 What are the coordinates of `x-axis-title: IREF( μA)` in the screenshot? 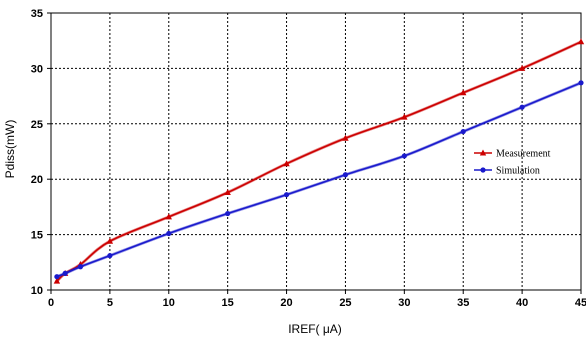 It's located at (315, 329).